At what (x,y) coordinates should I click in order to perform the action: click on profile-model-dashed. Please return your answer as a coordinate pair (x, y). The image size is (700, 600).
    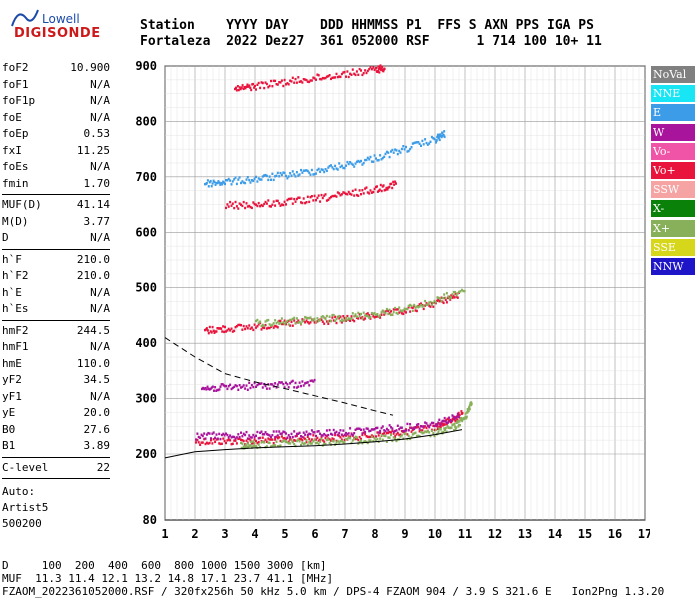
    Looking at the image, I should click on (279, 376).